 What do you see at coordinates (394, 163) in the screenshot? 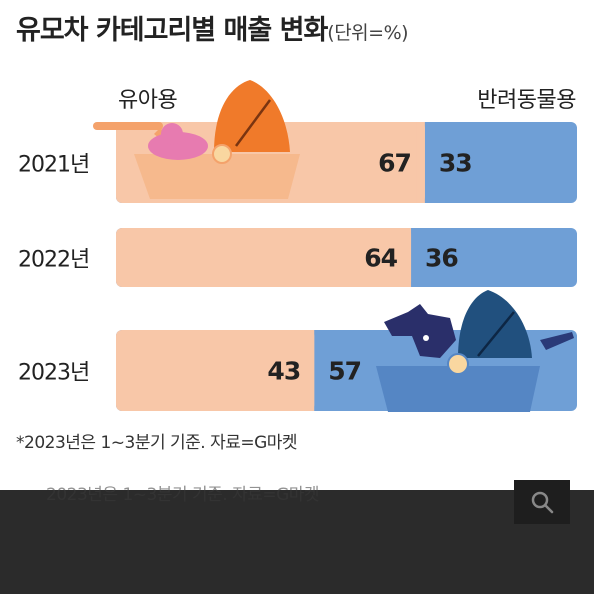
I see `value-label-baby: 67` at bounding box center [394, 163].